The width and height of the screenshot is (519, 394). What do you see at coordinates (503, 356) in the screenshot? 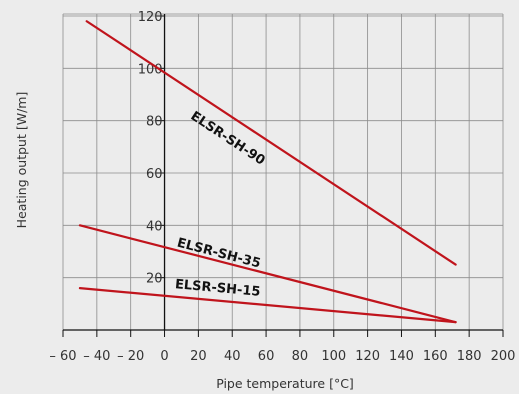
I see `x-tick-label: 200` at bounding box center [503, 356].